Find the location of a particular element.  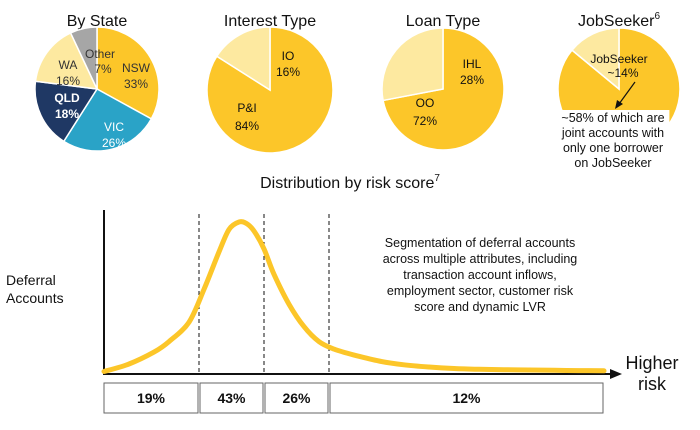

slice-value-wa: 16% is located at coordinates (68, 81).